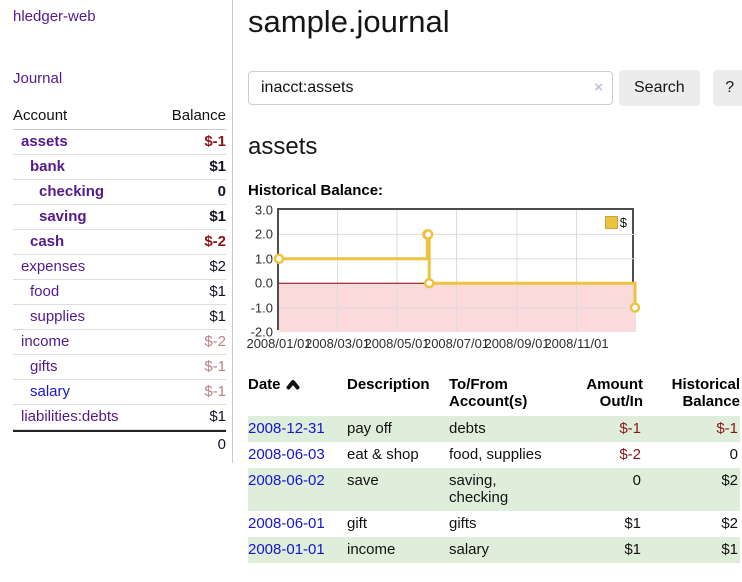 The width and height of the screenshot is (742, 582). I want to click on date-column-header: Date, so click(297, 396).